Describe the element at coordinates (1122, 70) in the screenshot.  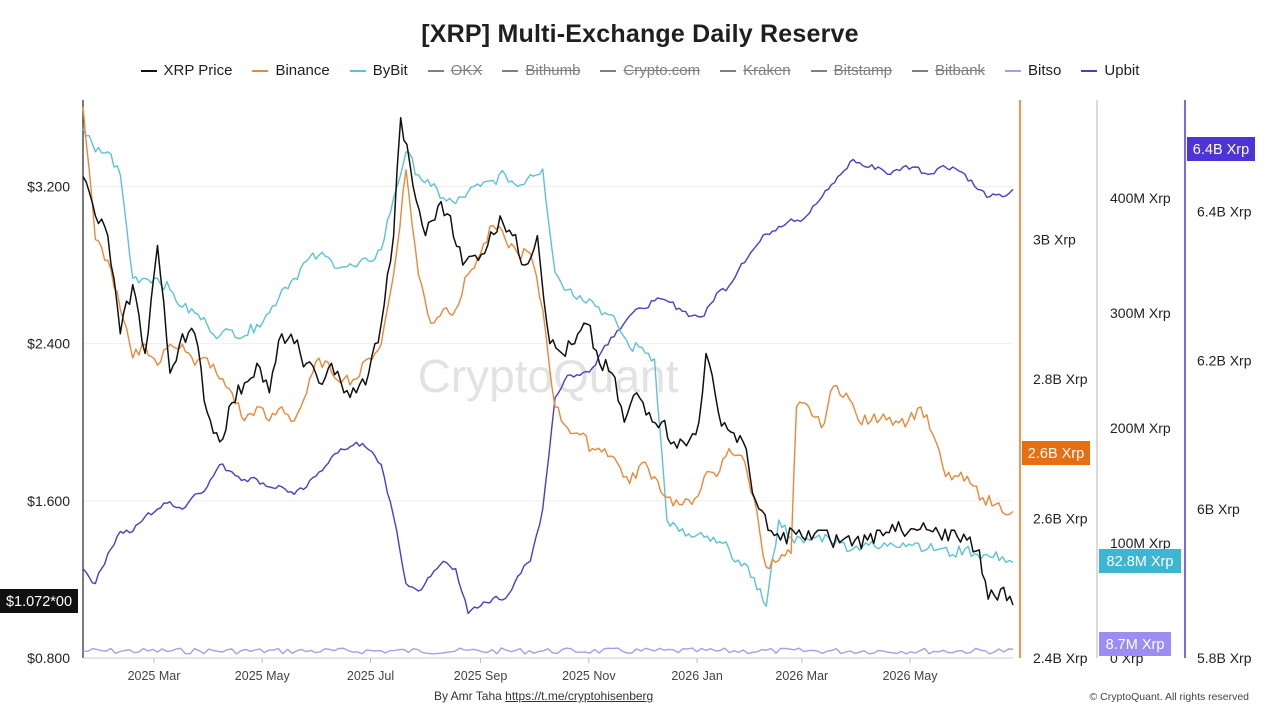
I see `legend-label: Upbit` at that location.